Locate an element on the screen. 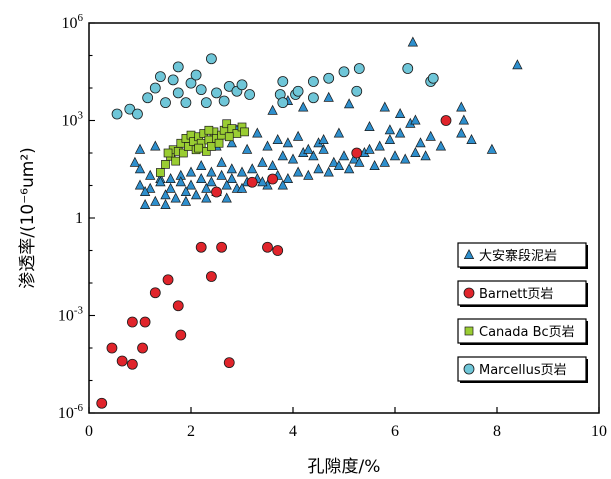  y-axis-ticks: 10⁶ 10³ 1 10⁻³ 10⁻⁶ is located at coordinates (76, 217).